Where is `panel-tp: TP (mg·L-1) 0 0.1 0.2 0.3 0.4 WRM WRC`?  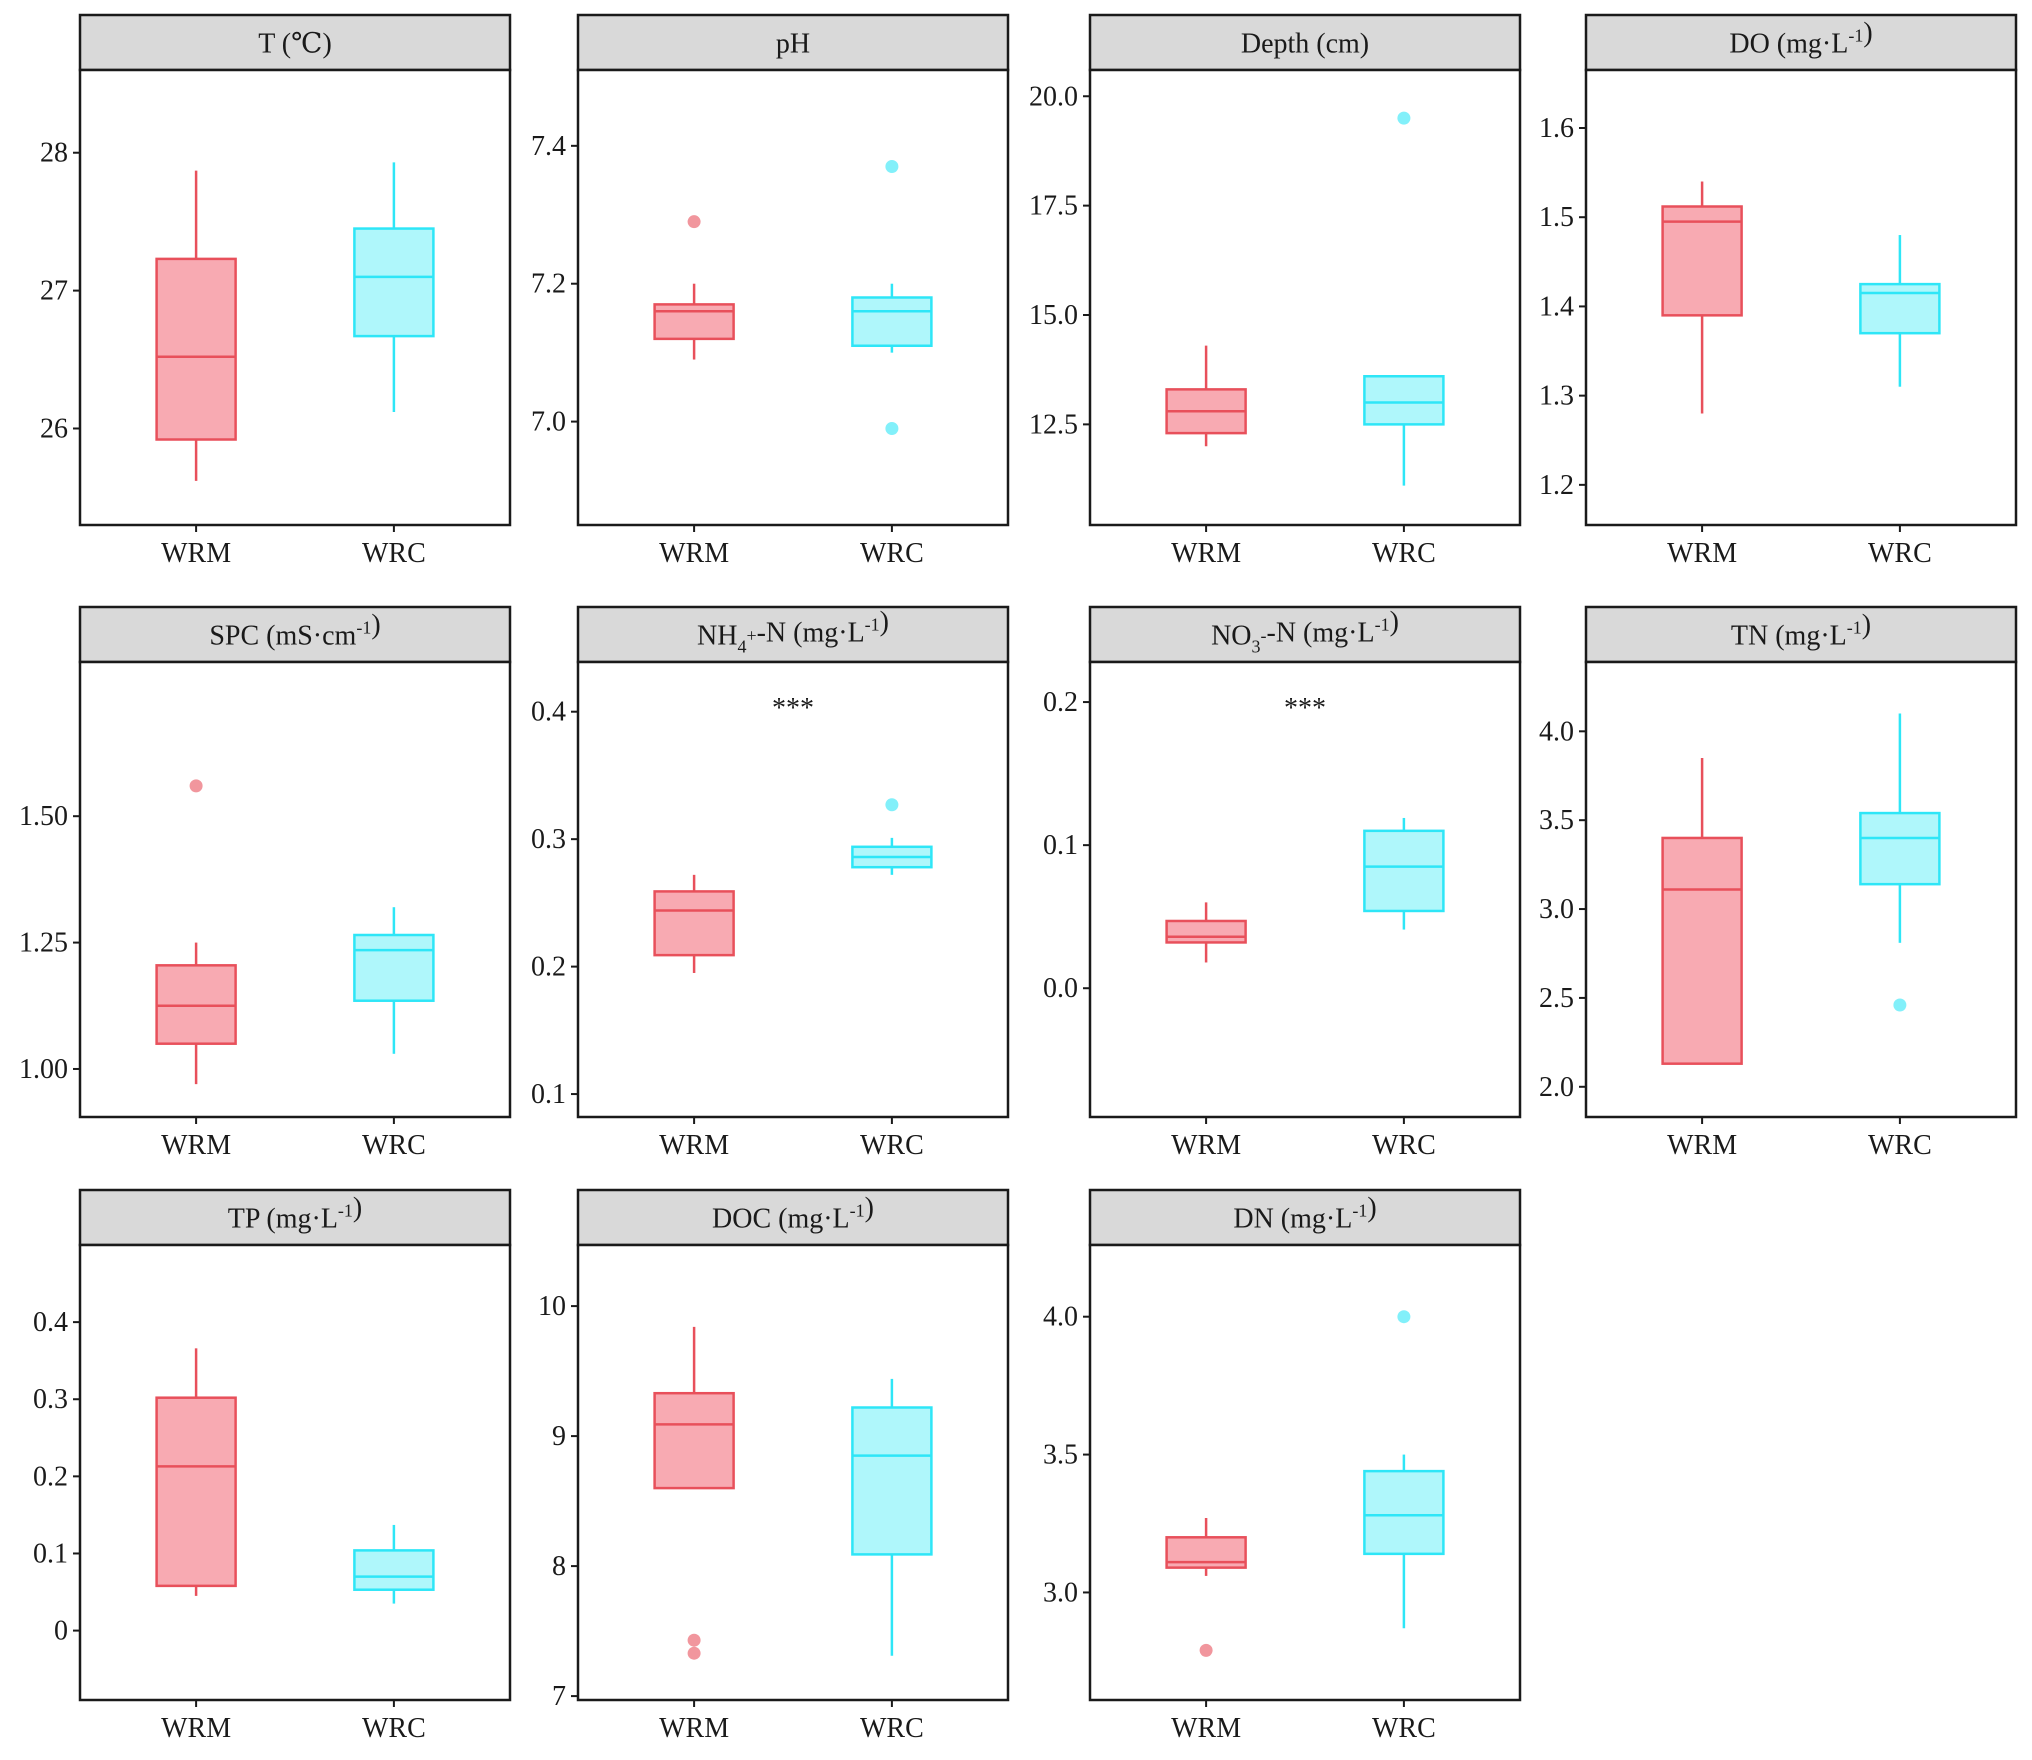
panel-tp: TP (mg·L-1) 0 0.1 0.2 0.3 0.4 WRM WRC is located at coordinates (272, 1466).